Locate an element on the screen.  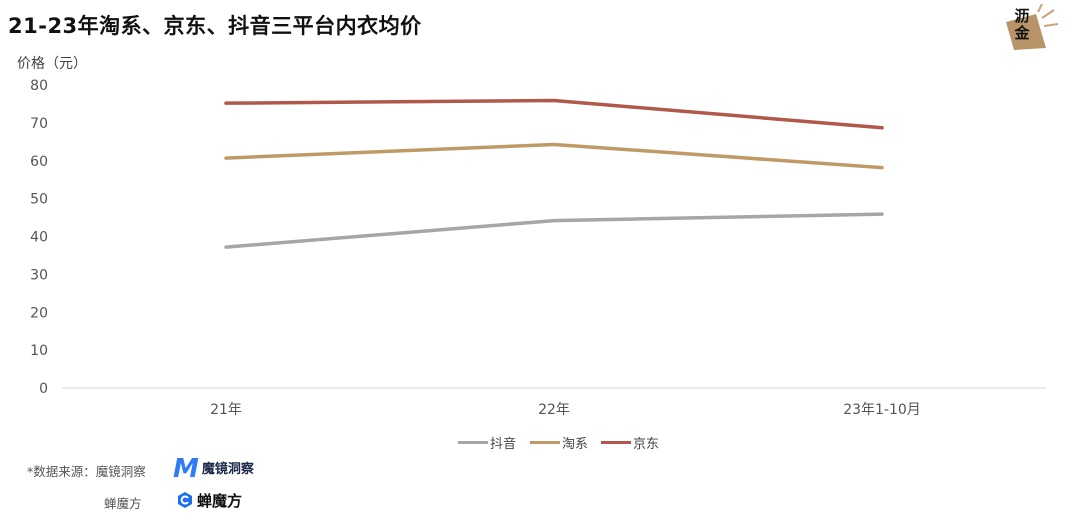
source-label-second: 蝉魔方 is located at coordinates (123, 503).